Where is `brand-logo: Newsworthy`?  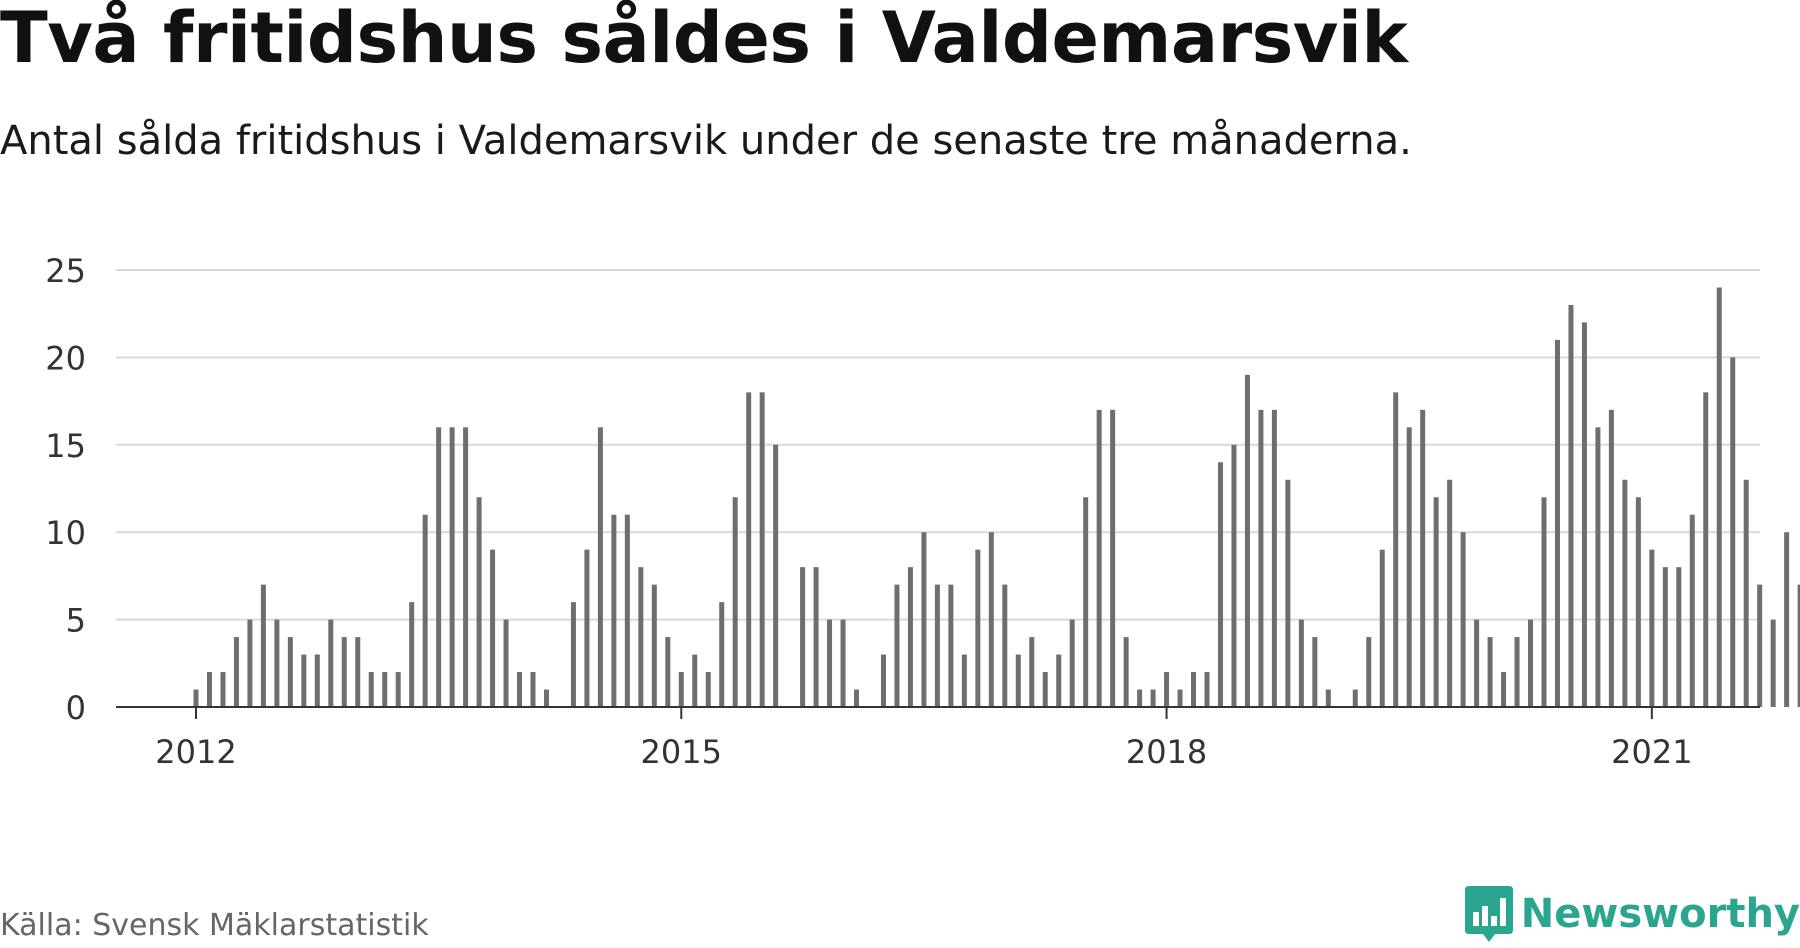 brand-logo: Newsworthy is located at coordinates (1632, 914).